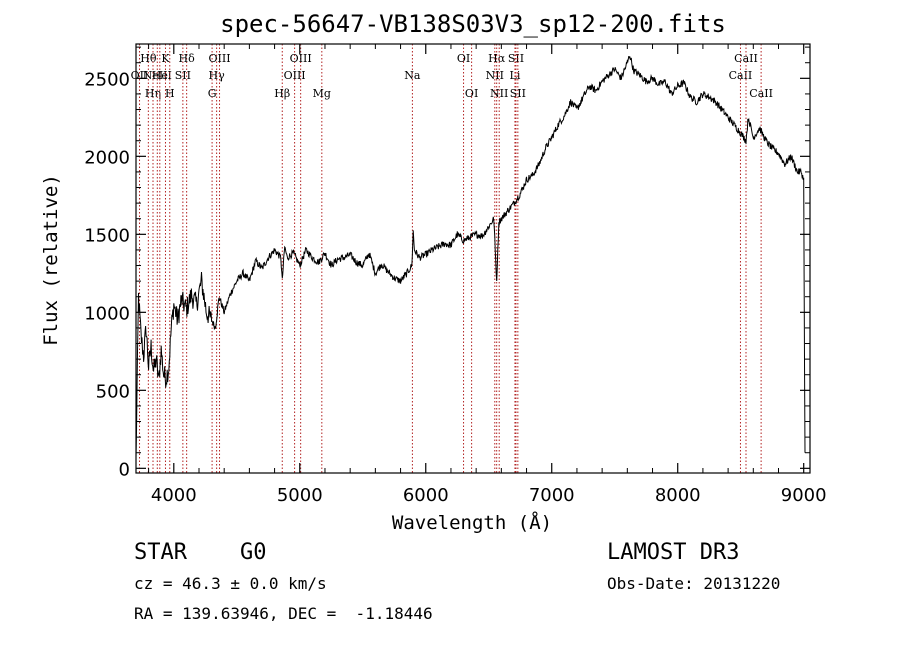 This screenshot has width=900, height=649. I want to click on x-tick-label-5: 9000, so click(804, 495).